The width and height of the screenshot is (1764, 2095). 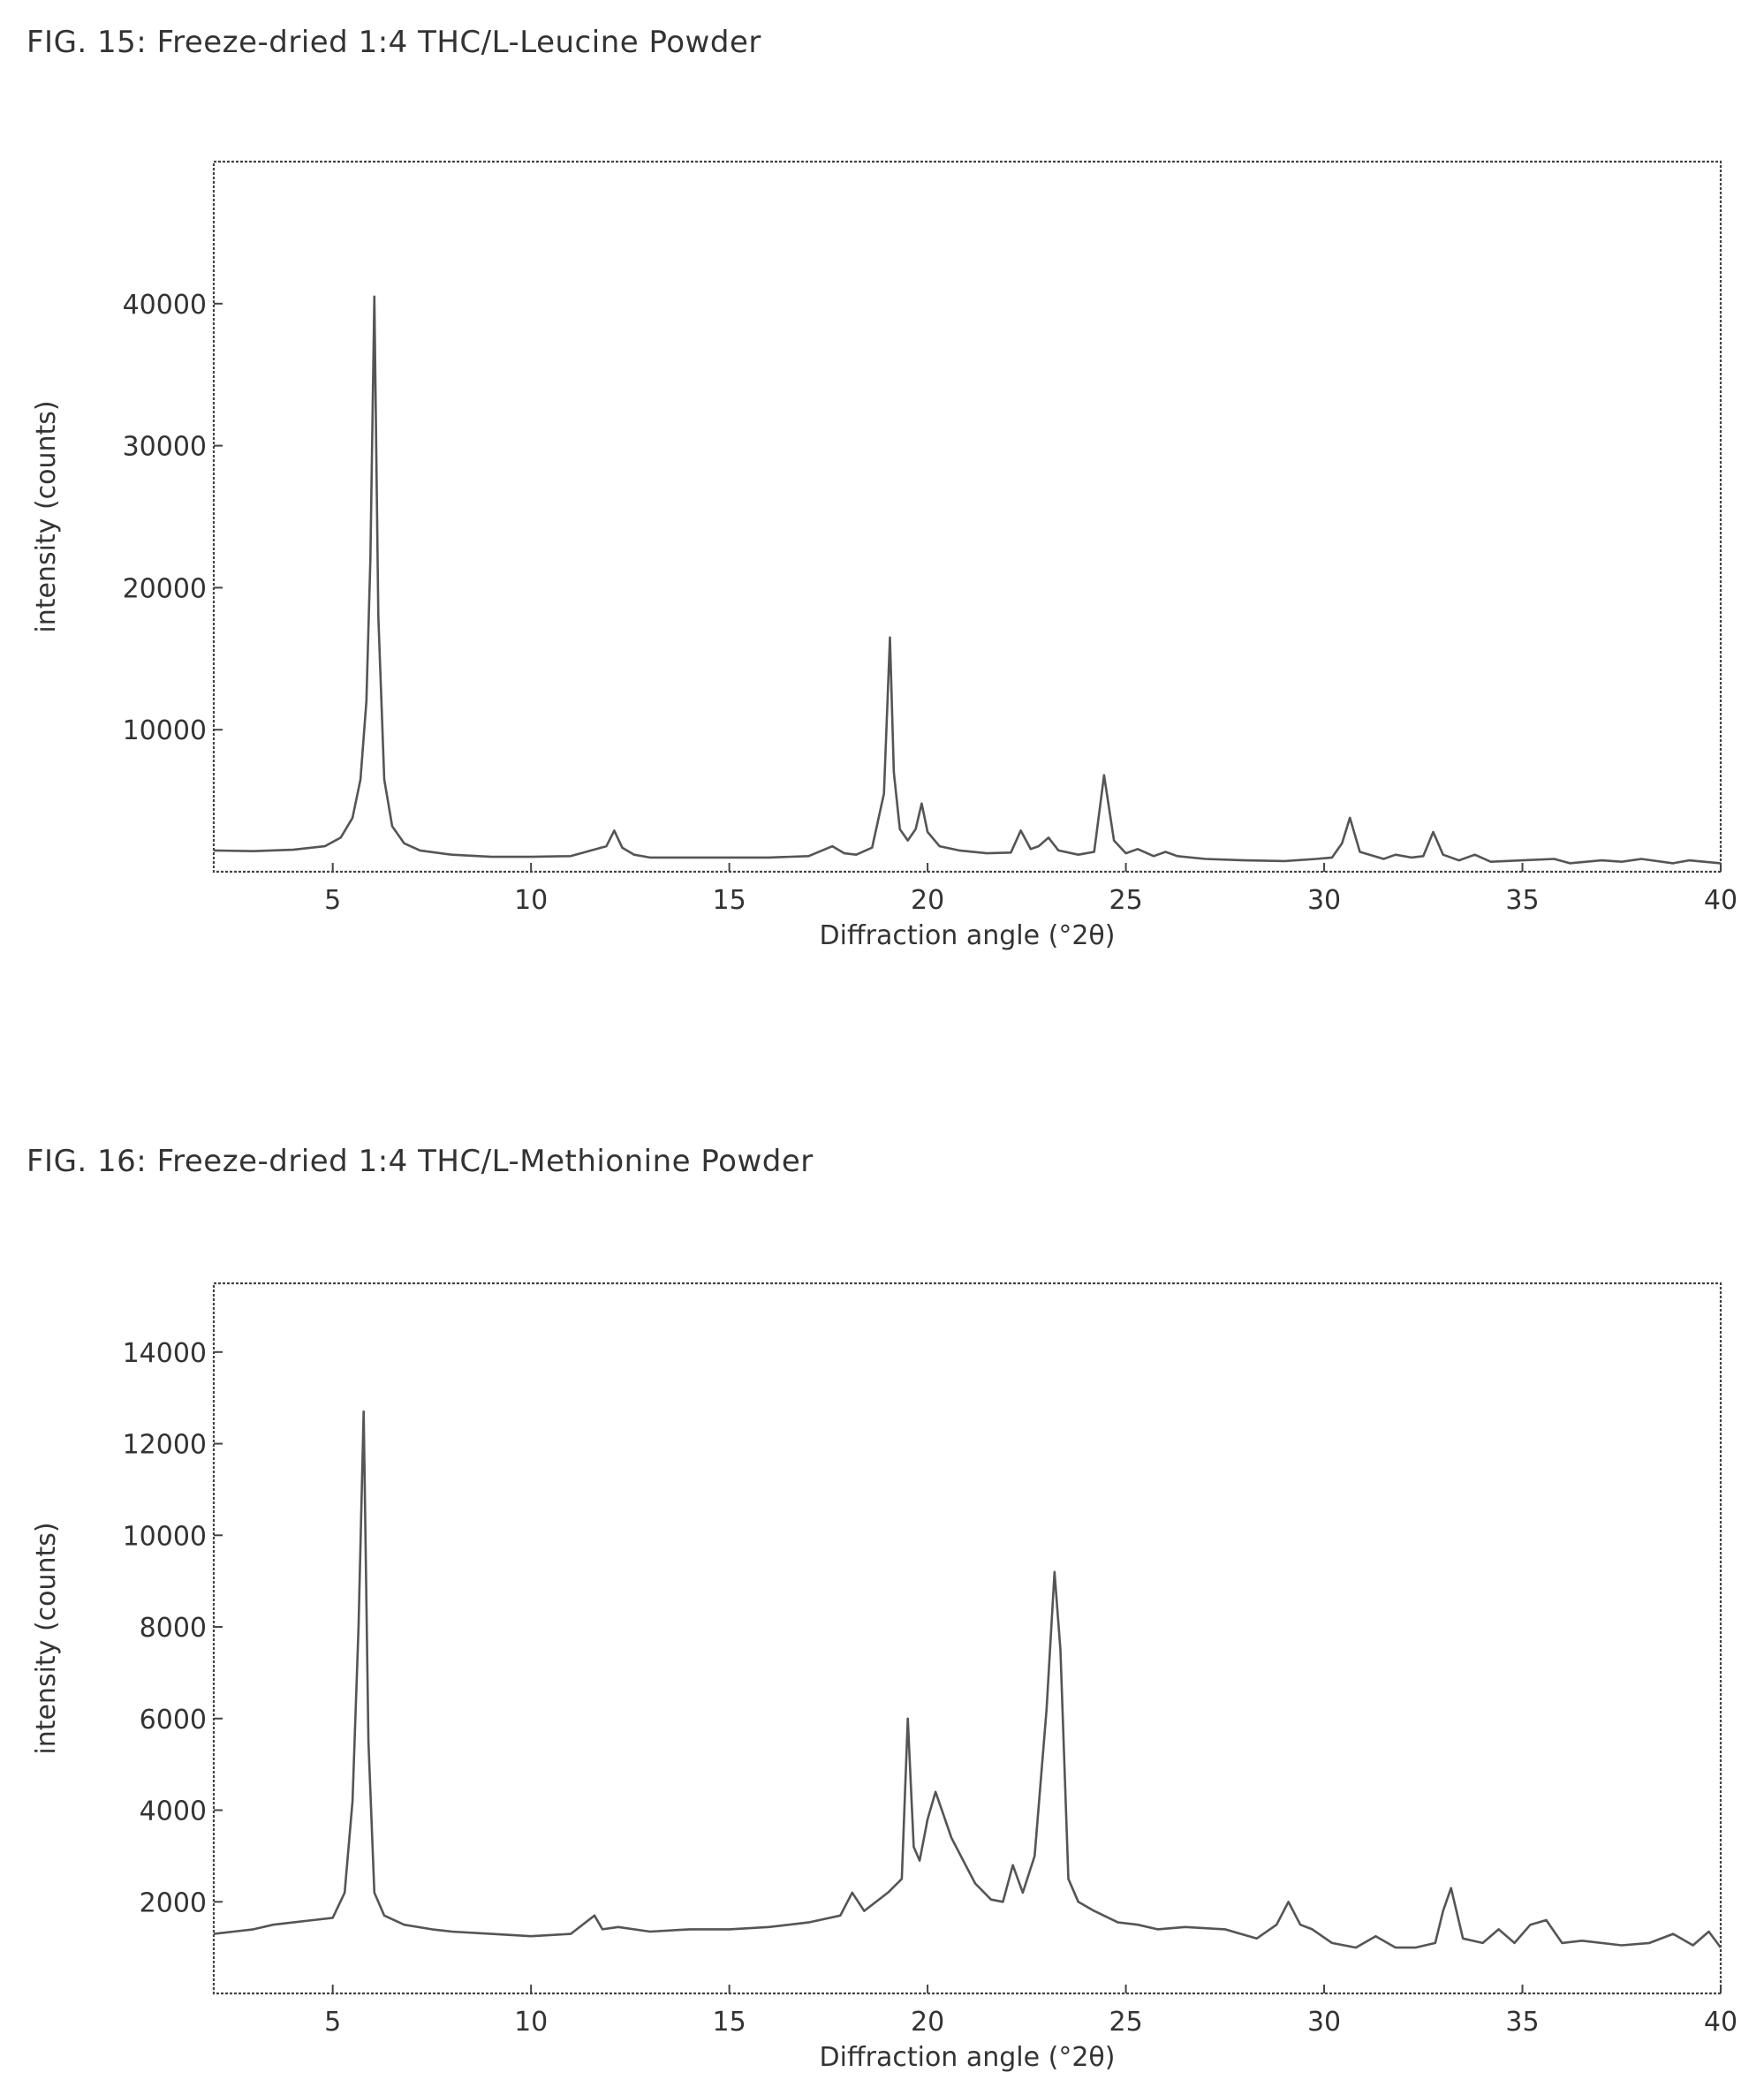 I want to click on y-tick-label: 14000, so click(x=165, y=1353).